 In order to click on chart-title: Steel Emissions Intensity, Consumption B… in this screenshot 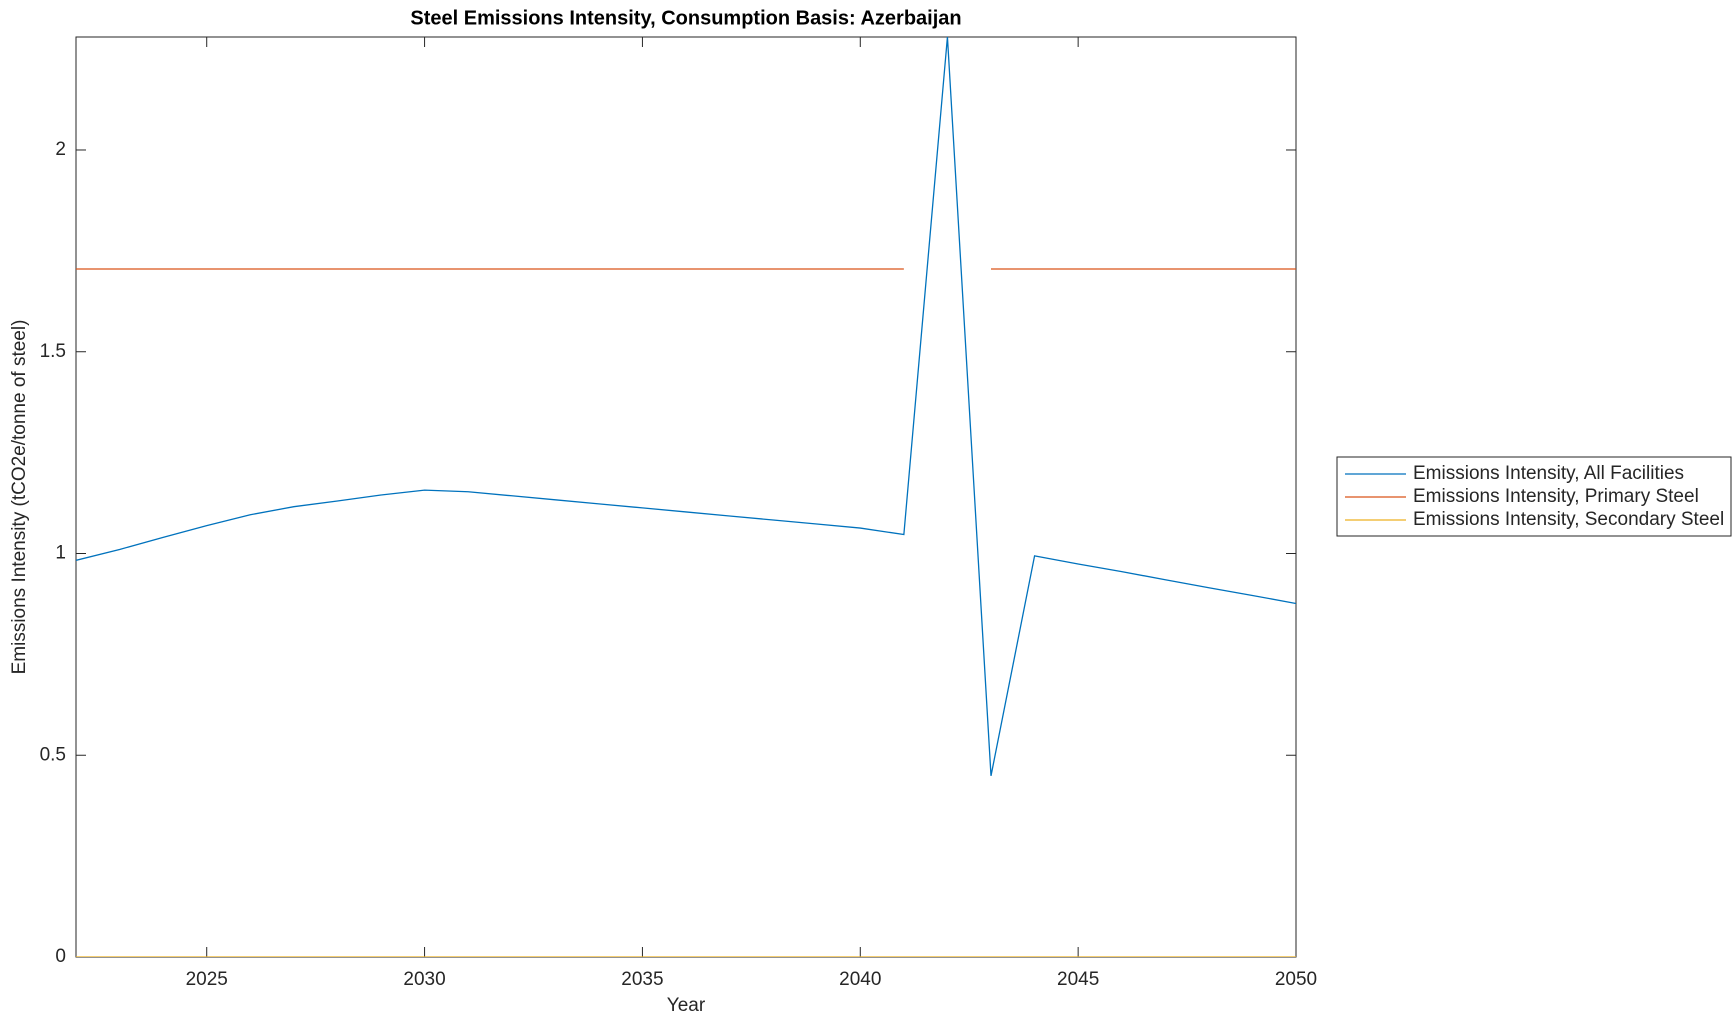, I will do `click(685, 18)`.